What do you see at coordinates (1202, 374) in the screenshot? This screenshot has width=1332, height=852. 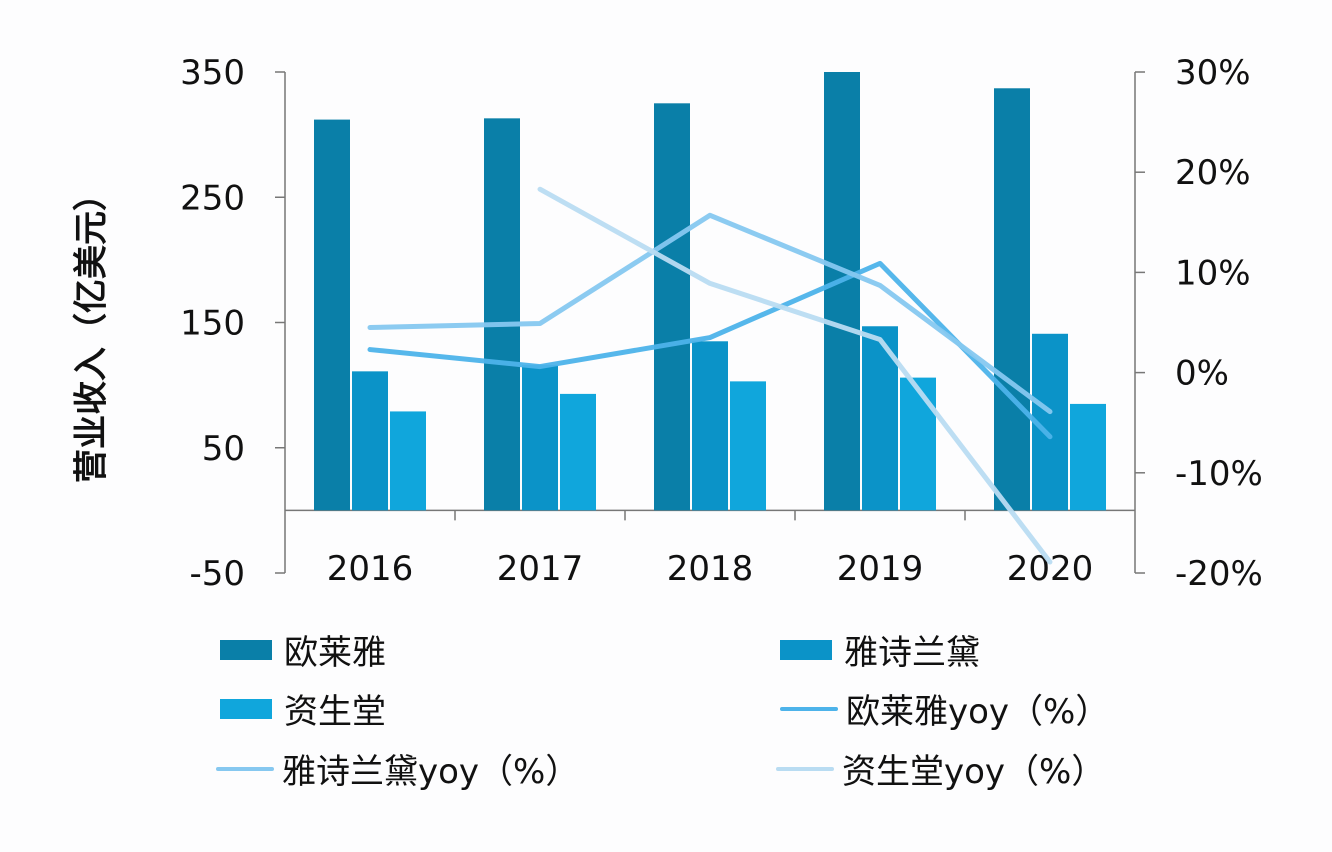 I see `y2-tick-label: 0%` at bounding box center [1202, 374].